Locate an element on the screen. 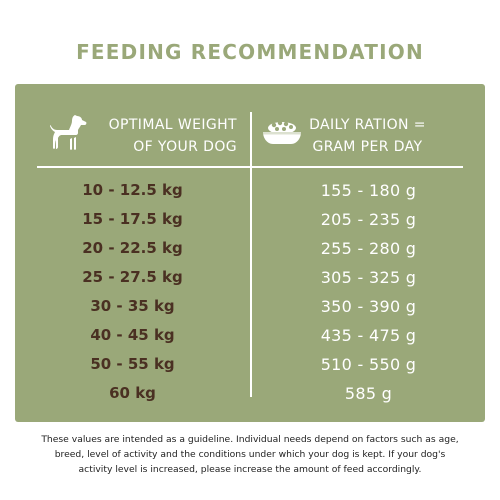 Image resolution: width=500 pixels, height=500 pixels. weight-header-line2: OF YOUR DOG is located at coordinates (185, 147).